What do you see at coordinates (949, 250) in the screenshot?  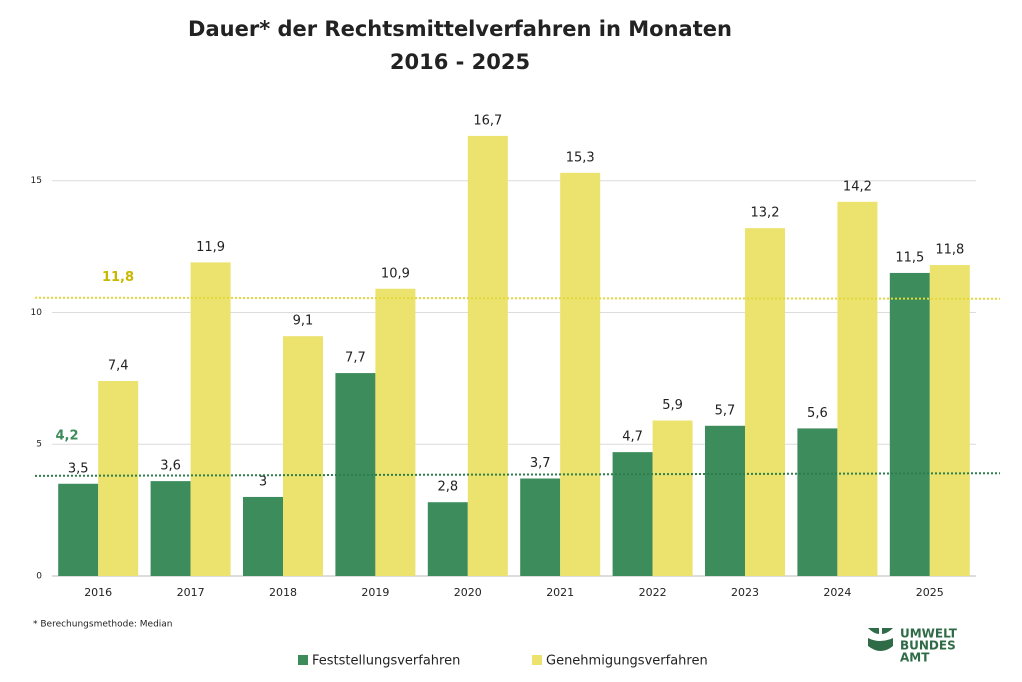 I see `value-label: 11,8` at bounding box center [949, 250].